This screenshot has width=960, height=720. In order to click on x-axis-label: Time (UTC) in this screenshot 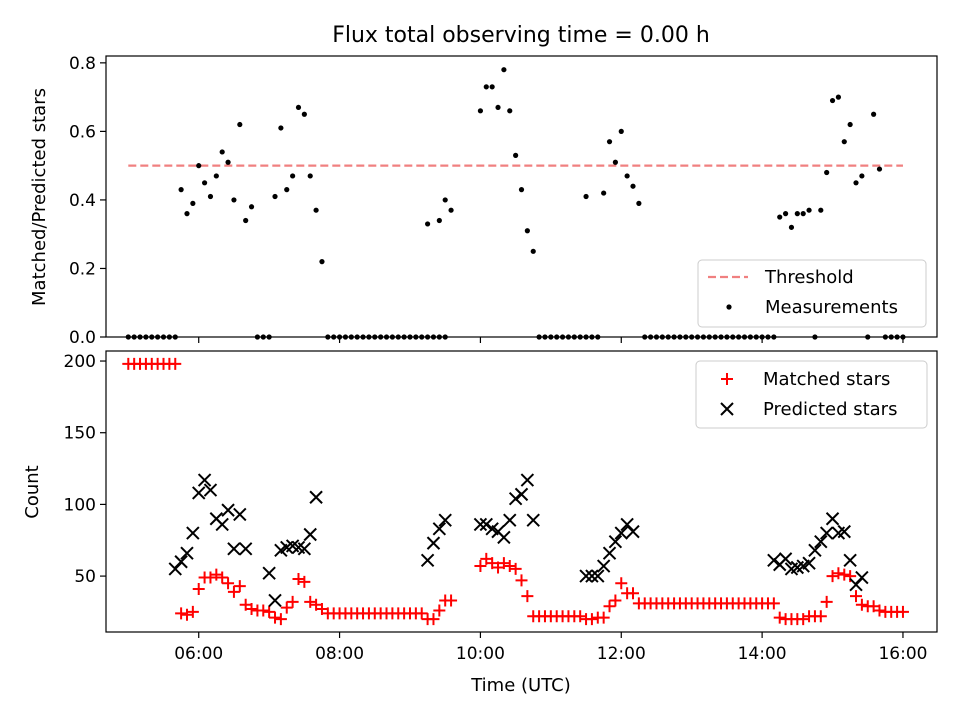, I will do `click(520, 685)`.